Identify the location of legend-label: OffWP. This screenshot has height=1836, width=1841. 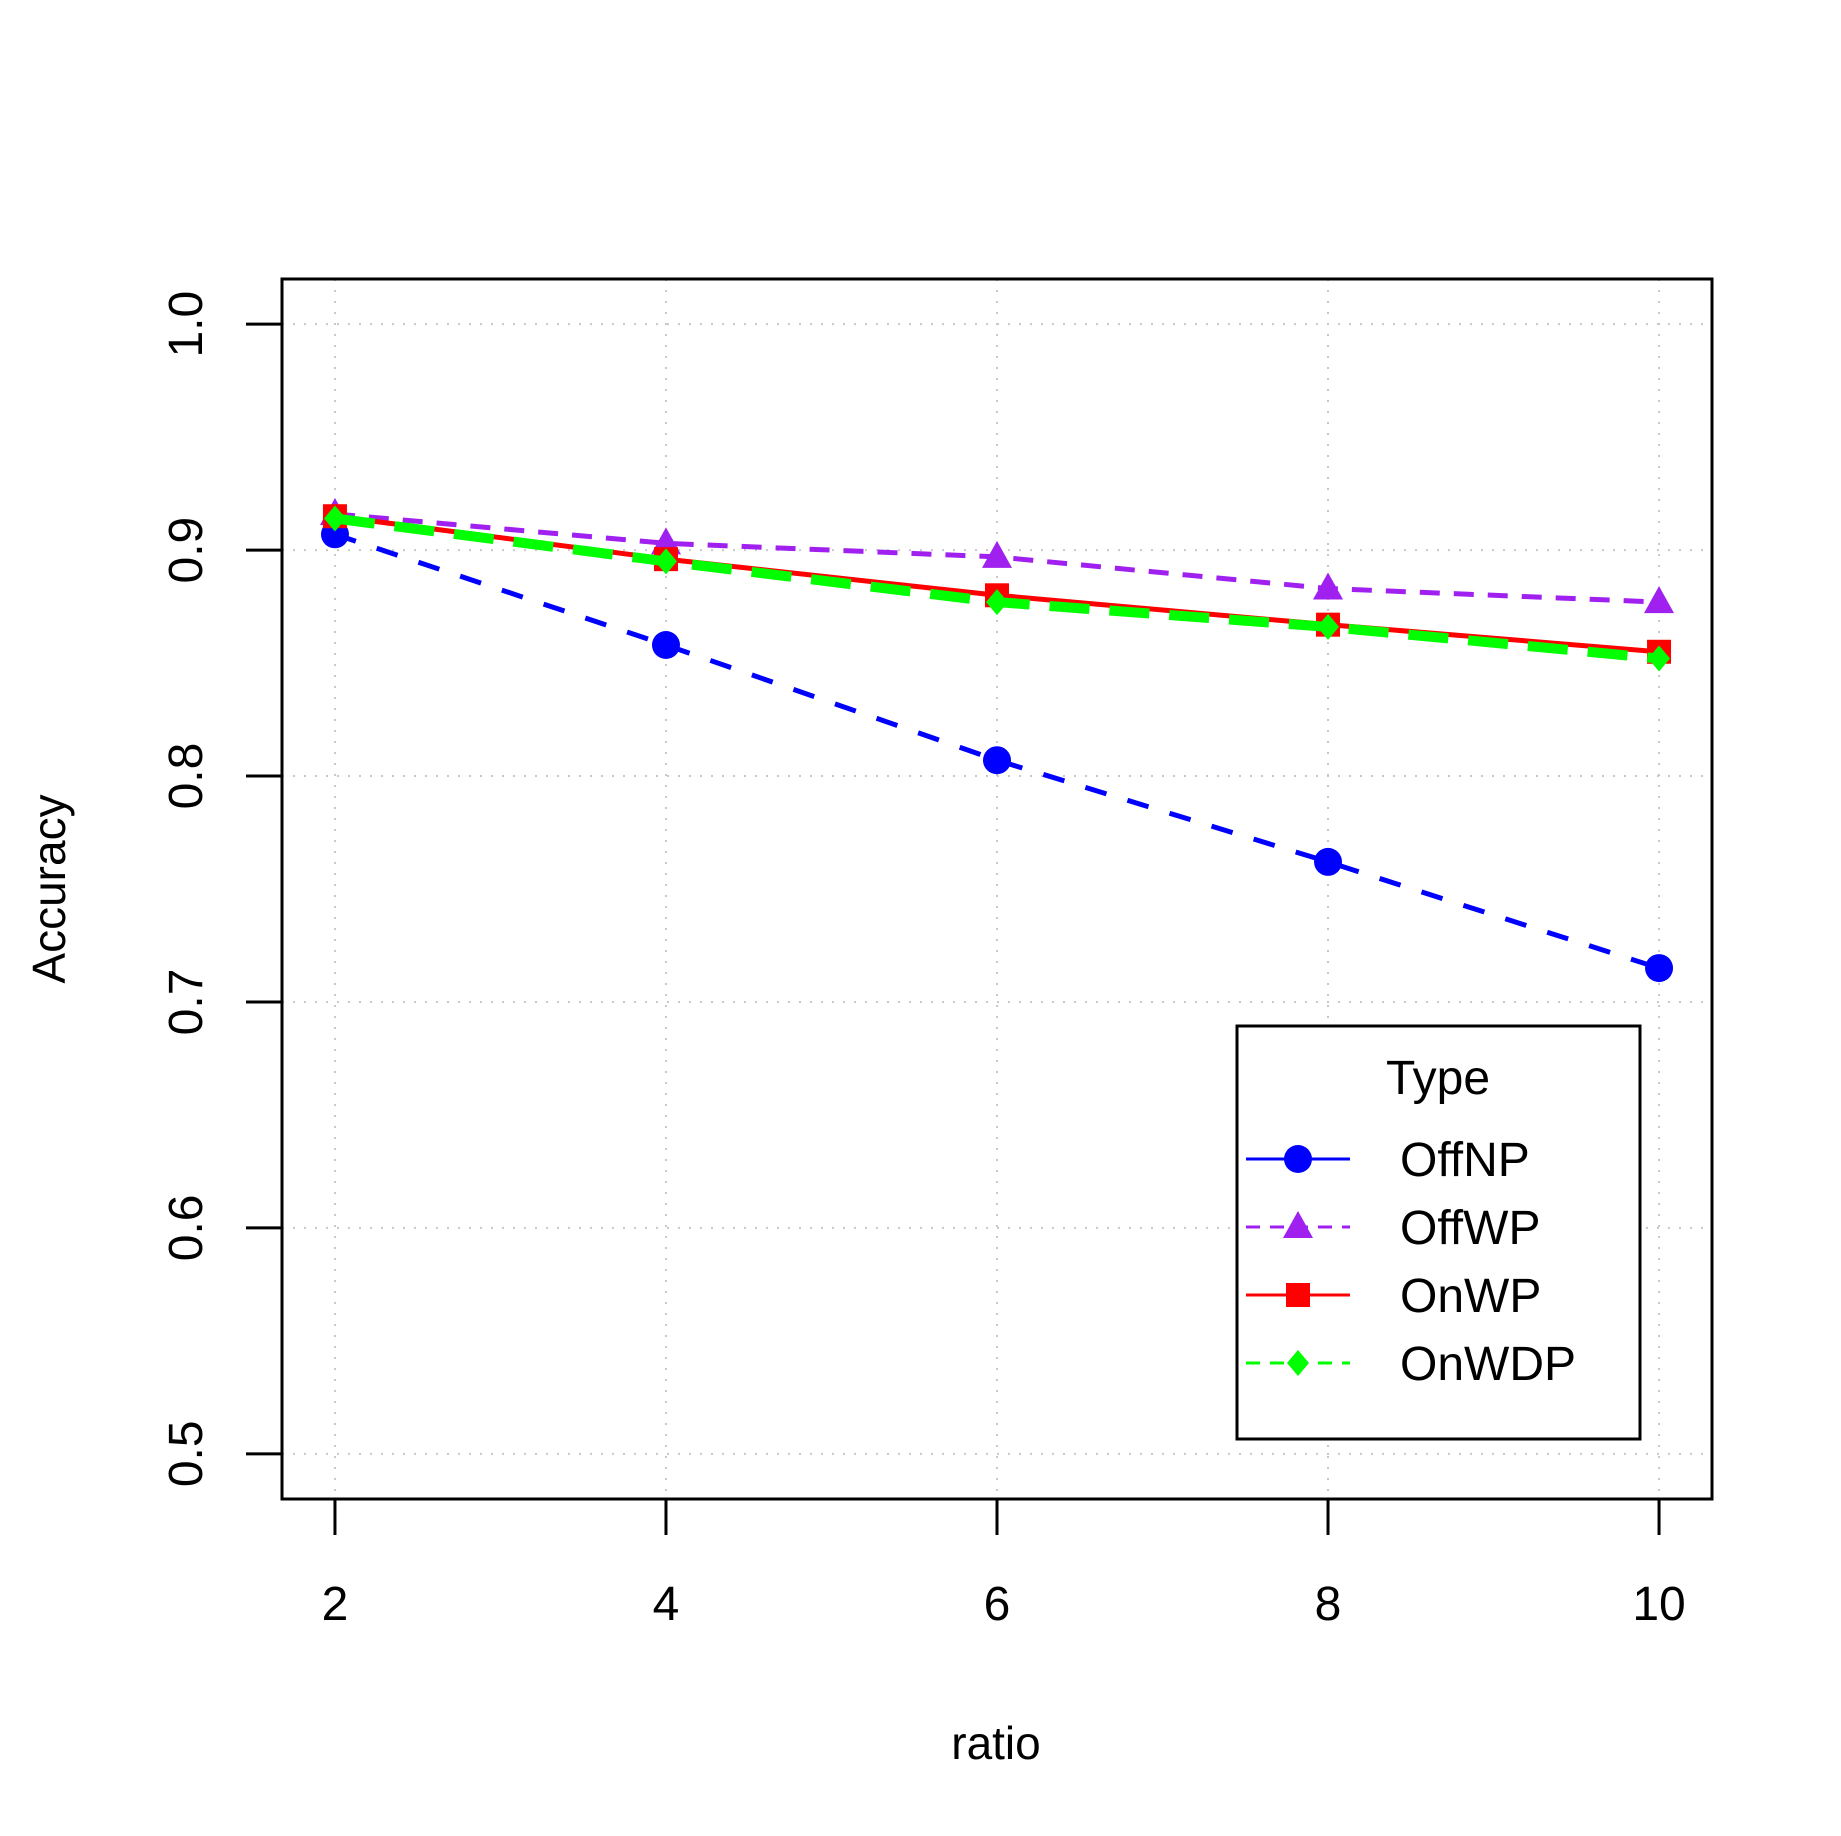
(1470, 1228).